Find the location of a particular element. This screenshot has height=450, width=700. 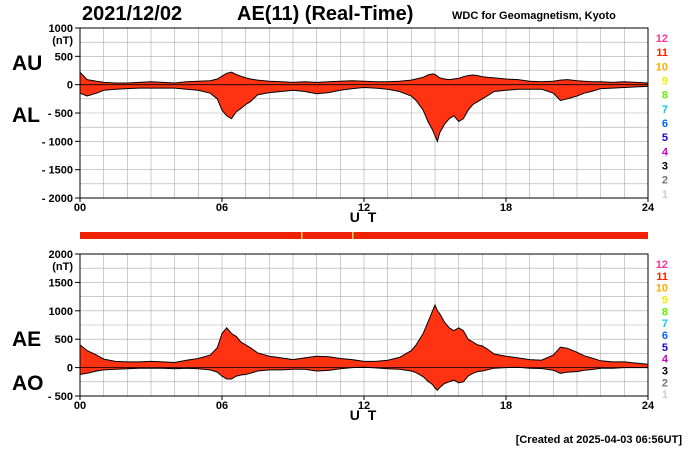

au-al-area is located at coordinates (364, 107).